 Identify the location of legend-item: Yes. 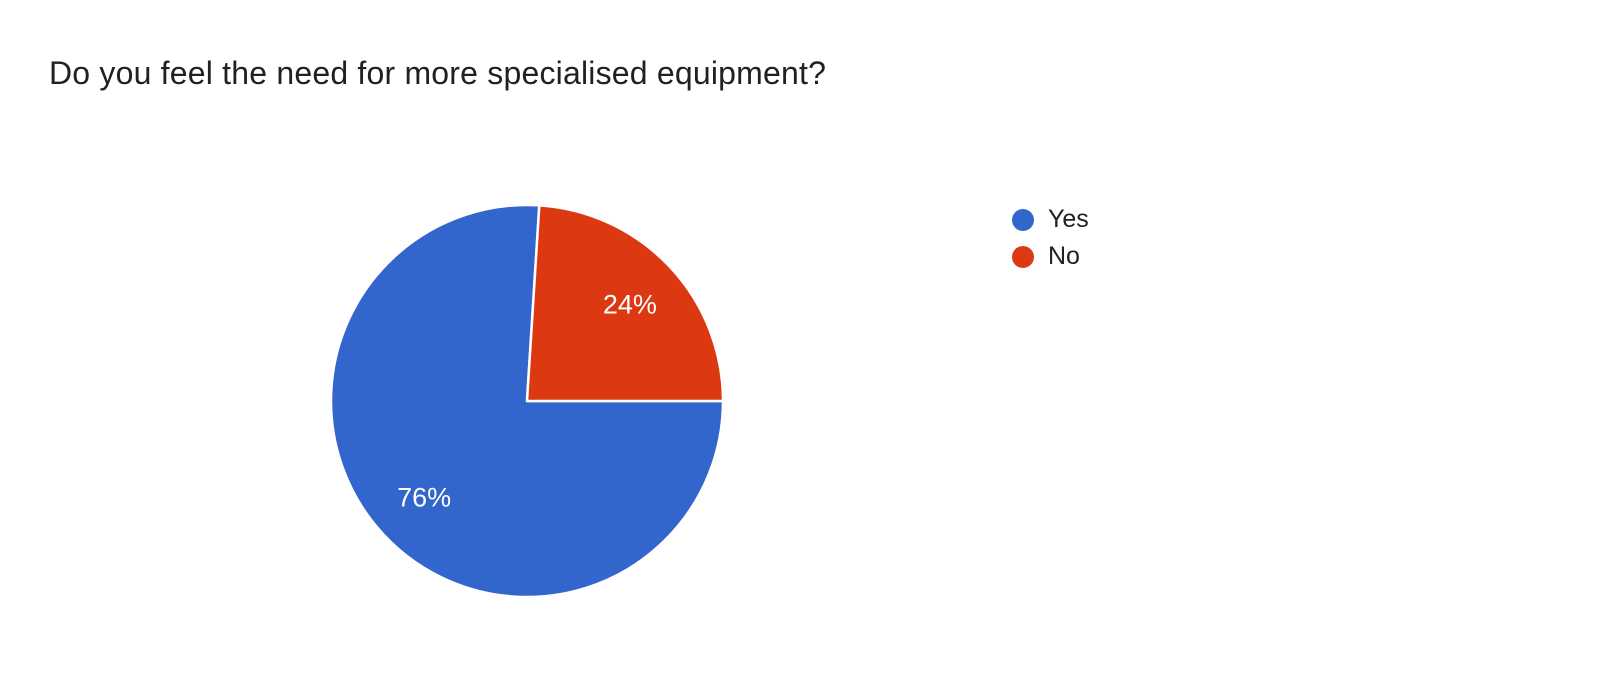
(1050, 219).